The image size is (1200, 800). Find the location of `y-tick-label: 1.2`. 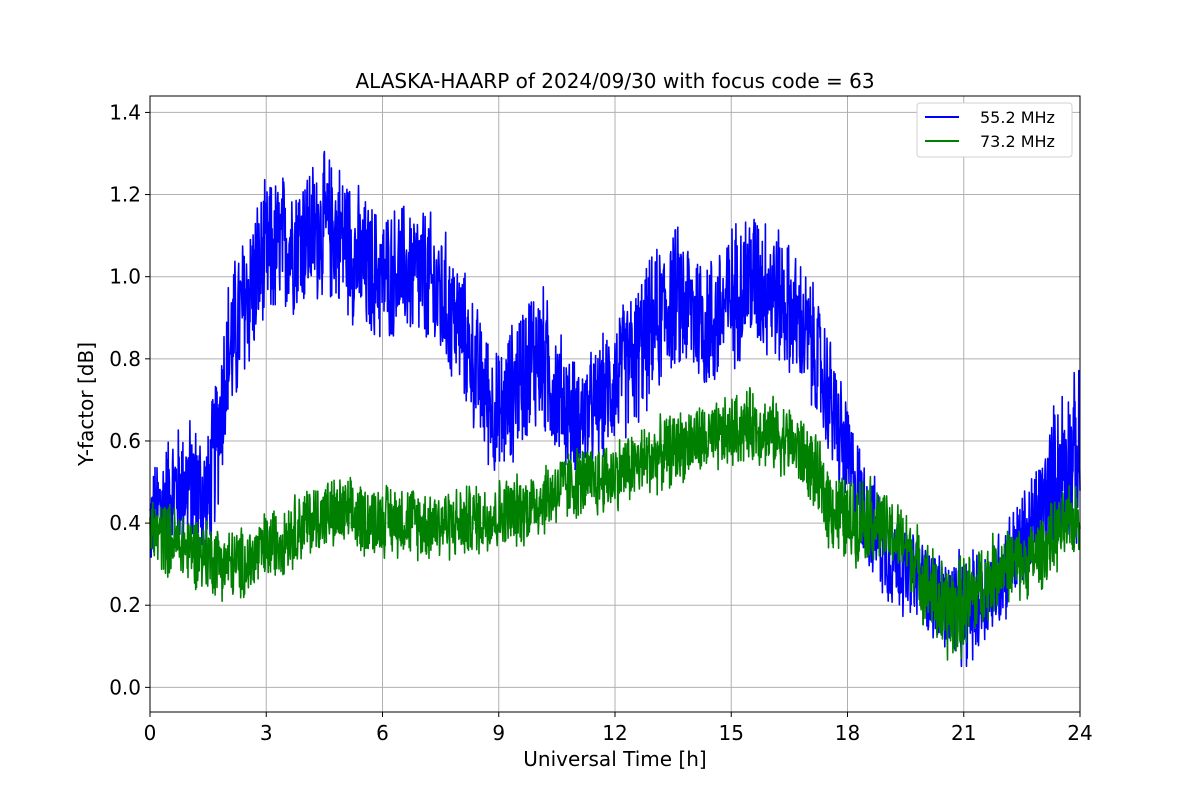

y-tick-label: 1.2 is located at coordinates (125, 195).